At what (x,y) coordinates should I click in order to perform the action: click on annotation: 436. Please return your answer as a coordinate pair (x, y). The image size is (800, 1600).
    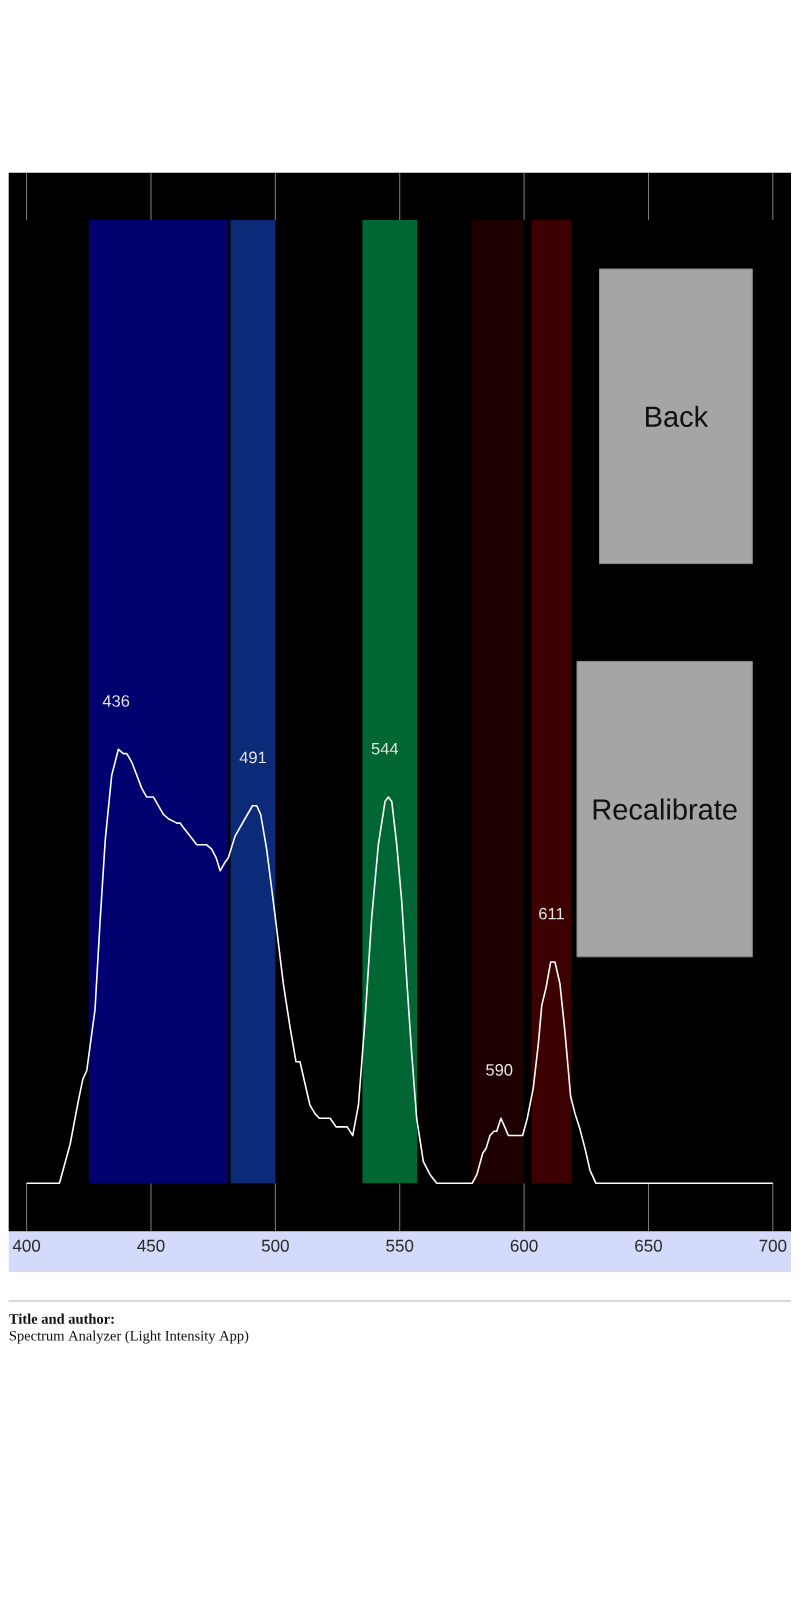
    Looking at the image, I should click on (116, 701).